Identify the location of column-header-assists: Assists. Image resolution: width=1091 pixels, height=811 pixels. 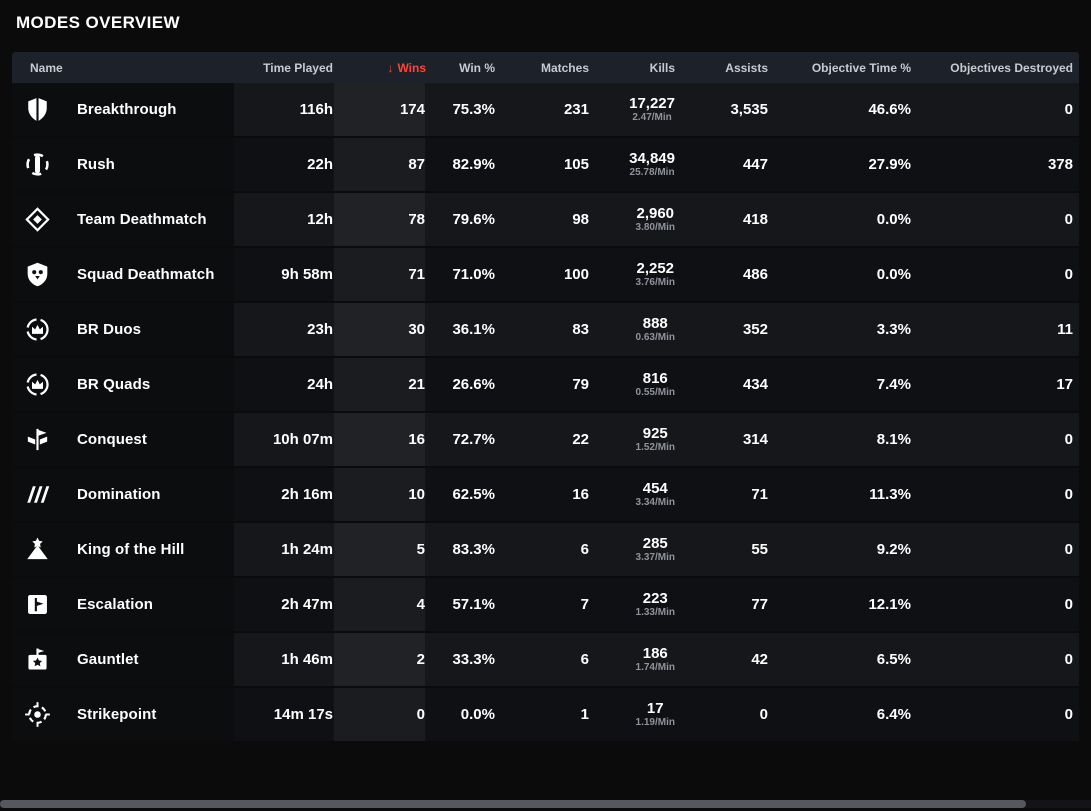
(746, 67).